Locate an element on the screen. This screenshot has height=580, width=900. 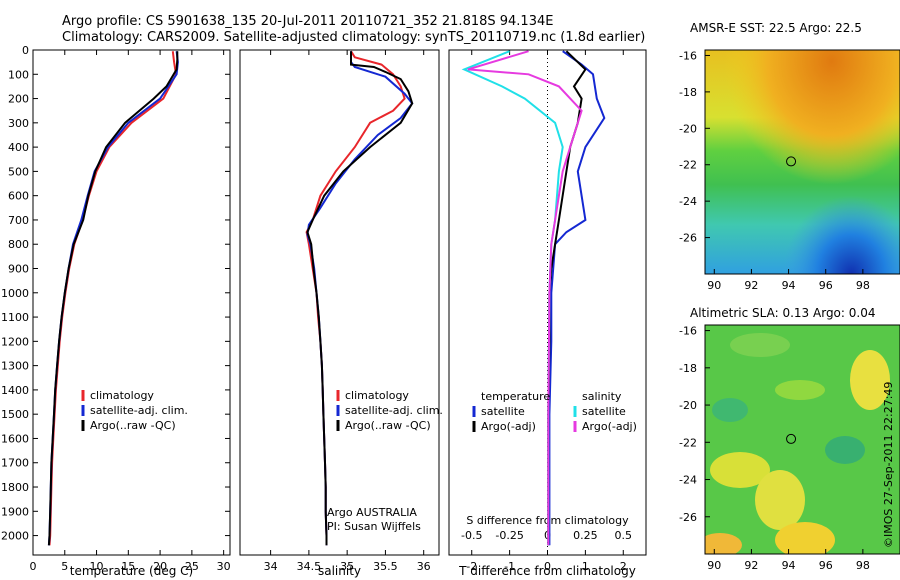
y-tick-label: 800 is located at coordinates (18, 244).